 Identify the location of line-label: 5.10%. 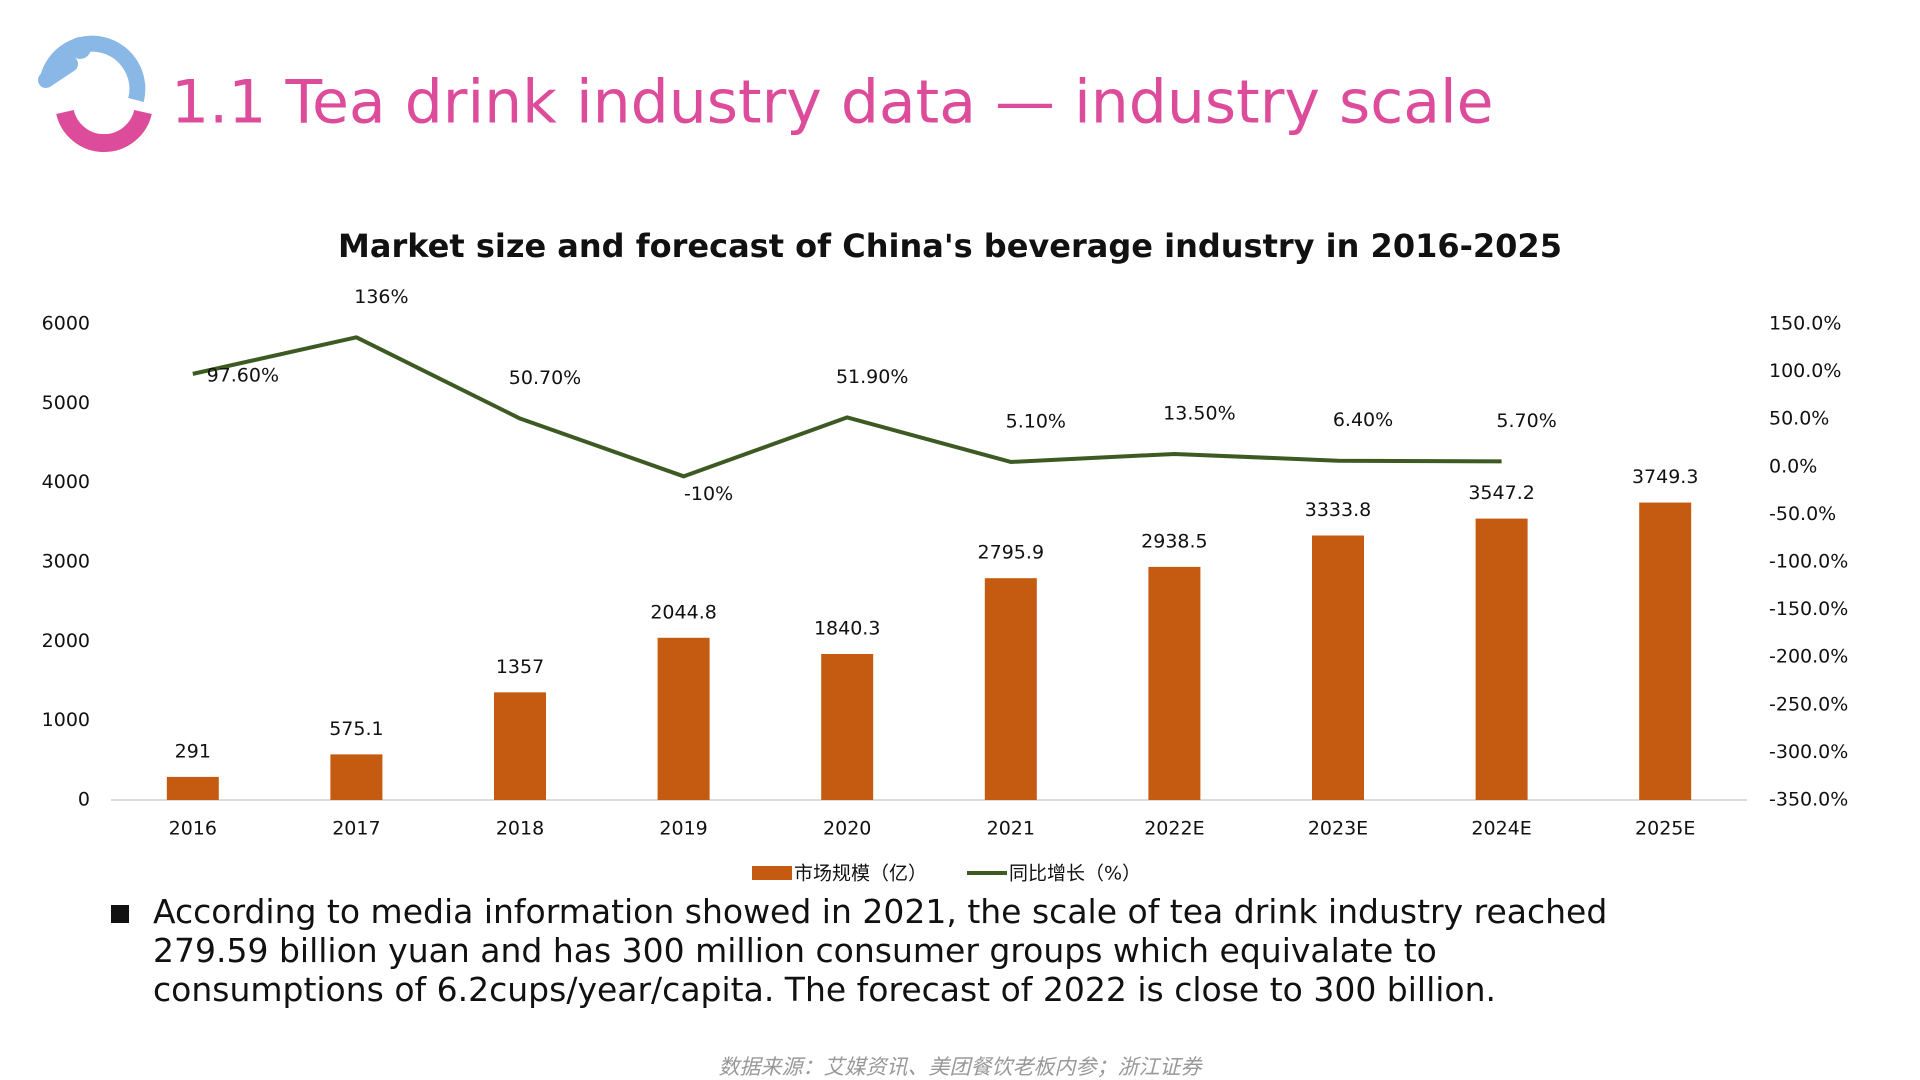
(1036, 421).